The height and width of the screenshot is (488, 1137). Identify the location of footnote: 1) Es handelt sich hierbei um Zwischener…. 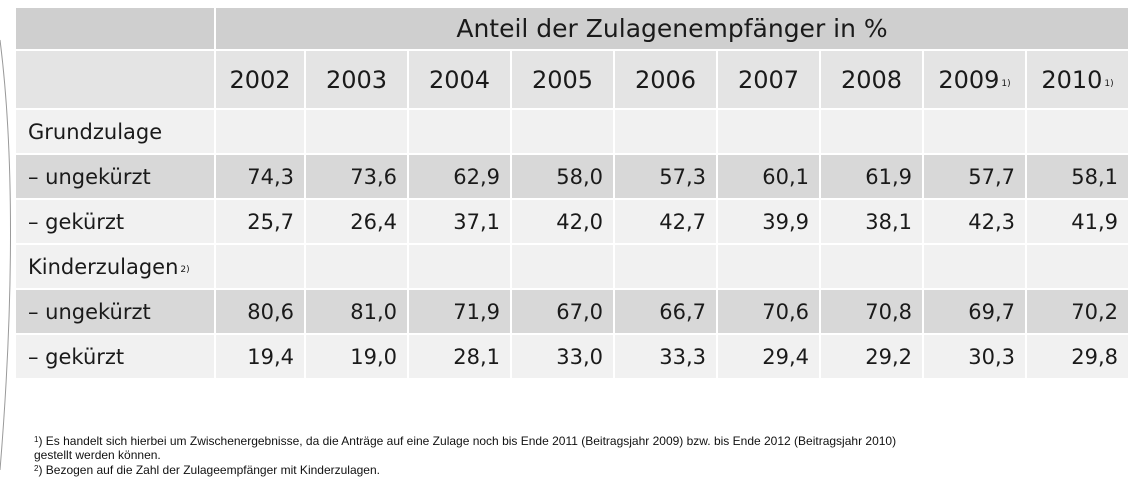
(534, 447).